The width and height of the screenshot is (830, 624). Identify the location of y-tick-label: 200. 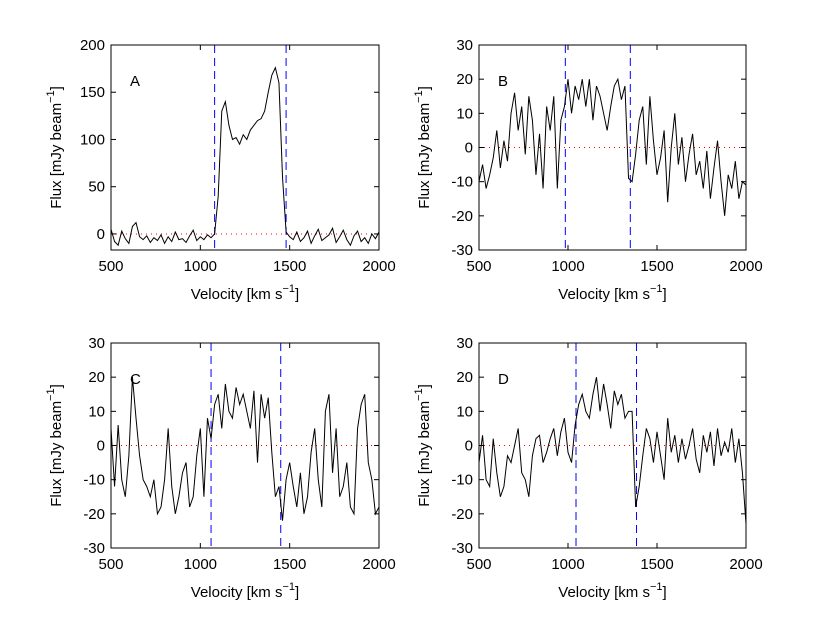
(92, 45).